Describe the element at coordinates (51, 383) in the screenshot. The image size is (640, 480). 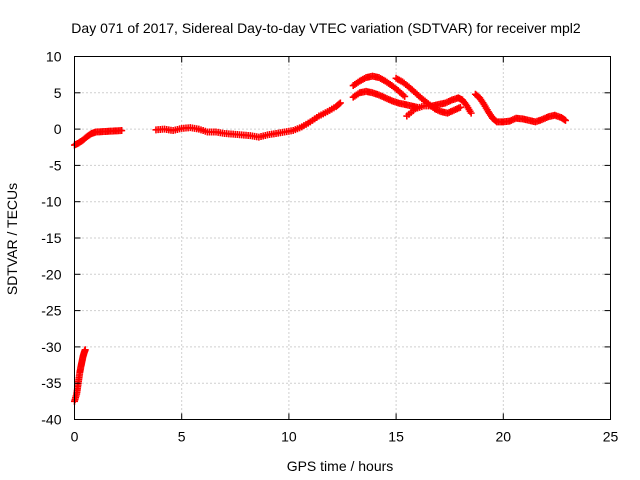
I see `y-tick-label: -35` at that location.